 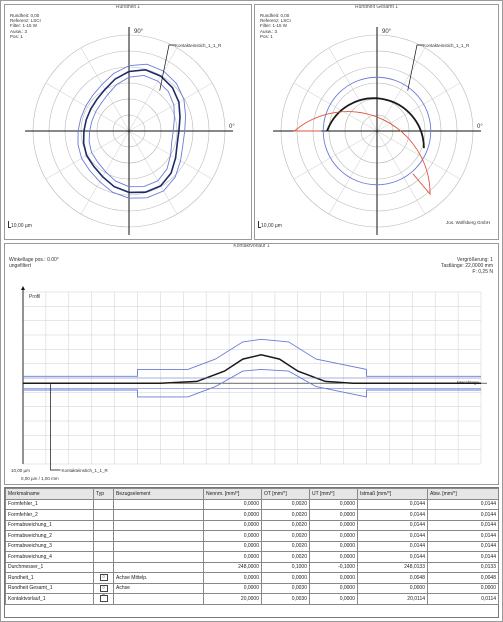 What do you see at coordinates (49, 567) in the screenshot?
I see `table-cell: Durchmesser_1` at bounding box center [49, 567].